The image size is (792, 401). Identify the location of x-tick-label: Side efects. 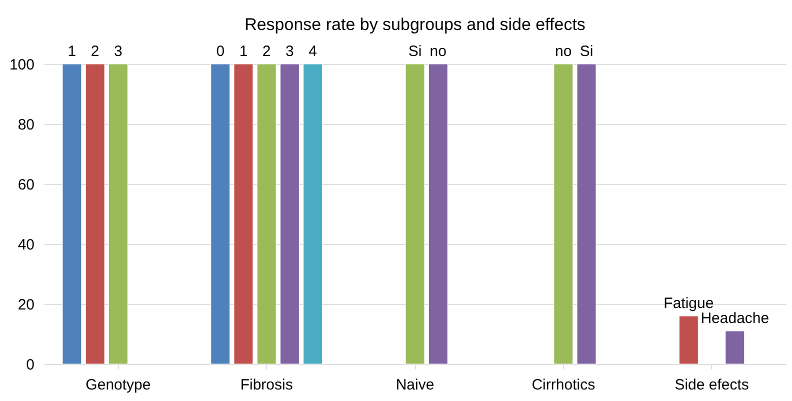
(711, 385).